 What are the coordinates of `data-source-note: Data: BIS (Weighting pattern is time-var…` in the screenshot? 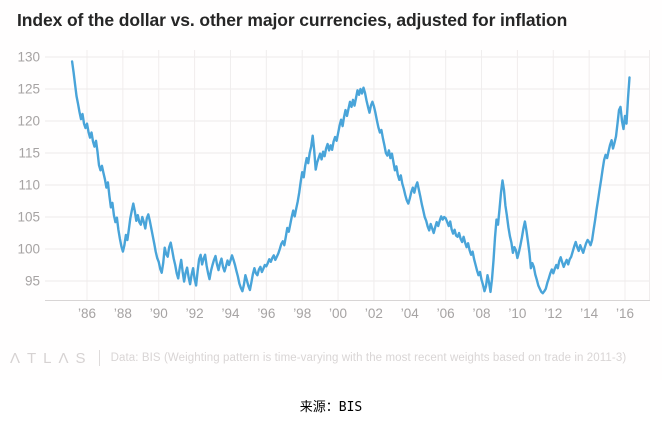 It's located at (368, 358).